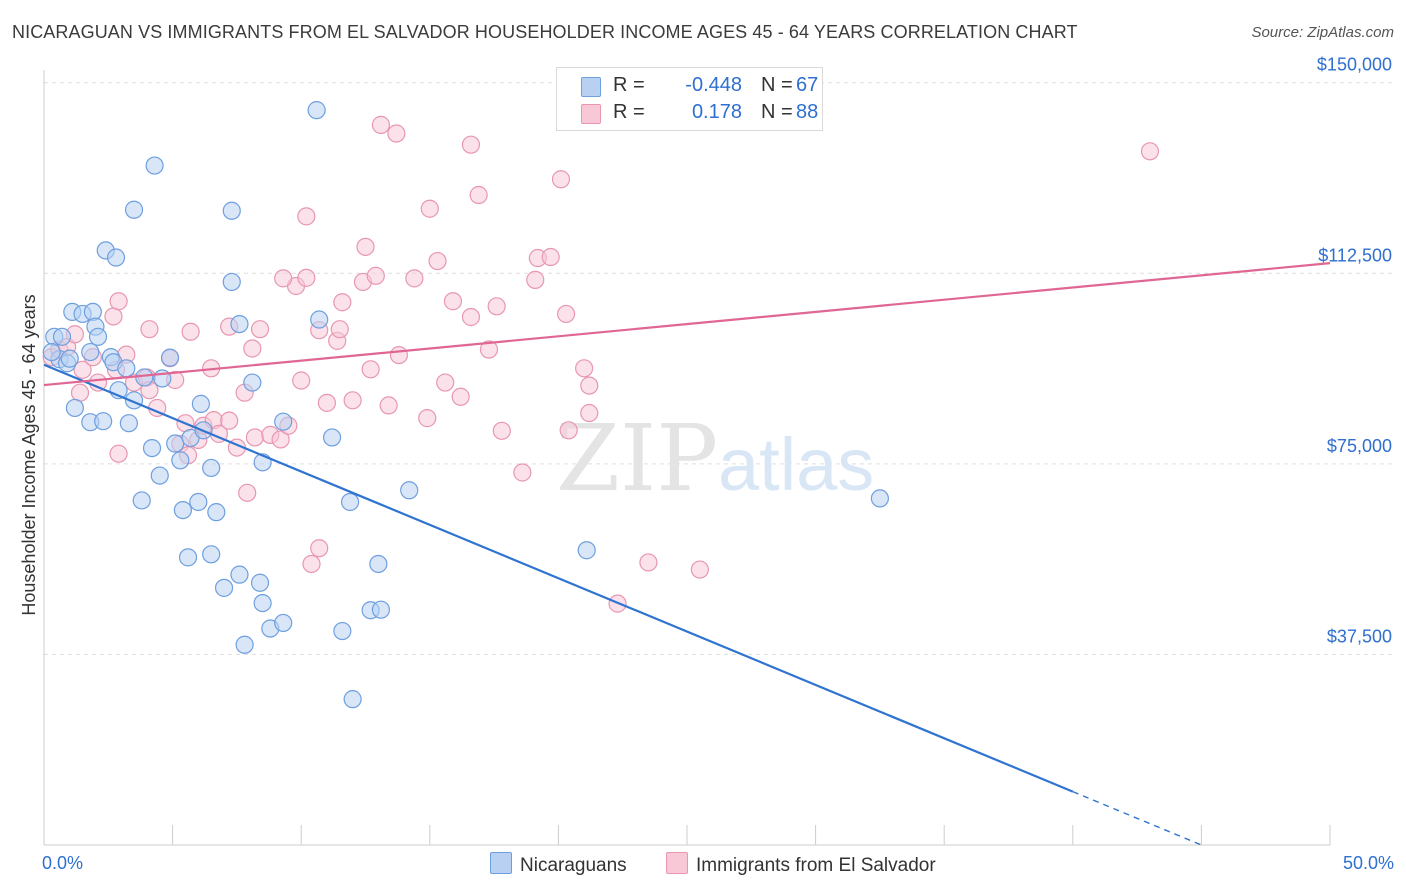 The image size is (1406, 892). I want to click on legend-swatch-pink, so click(591, 114).